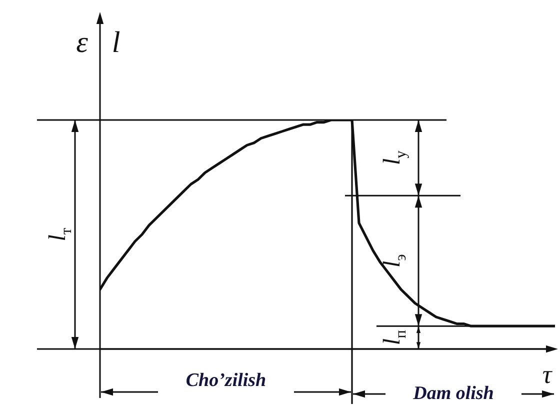  I want to click on text: Dam olish, so click(453, 393).